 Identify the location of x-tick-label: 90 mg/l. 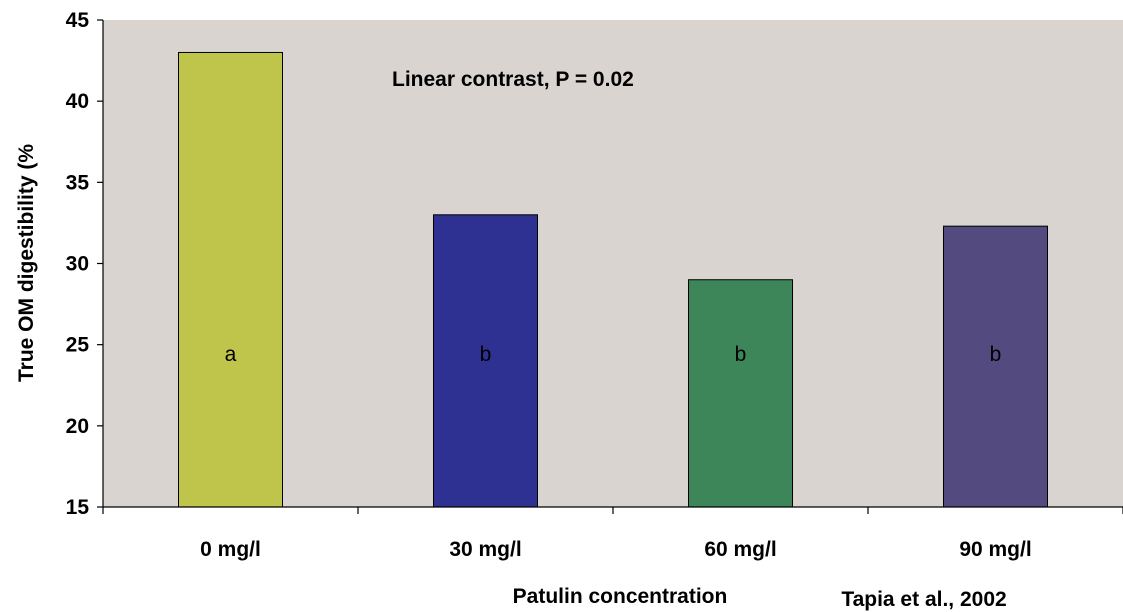
(995, 549).